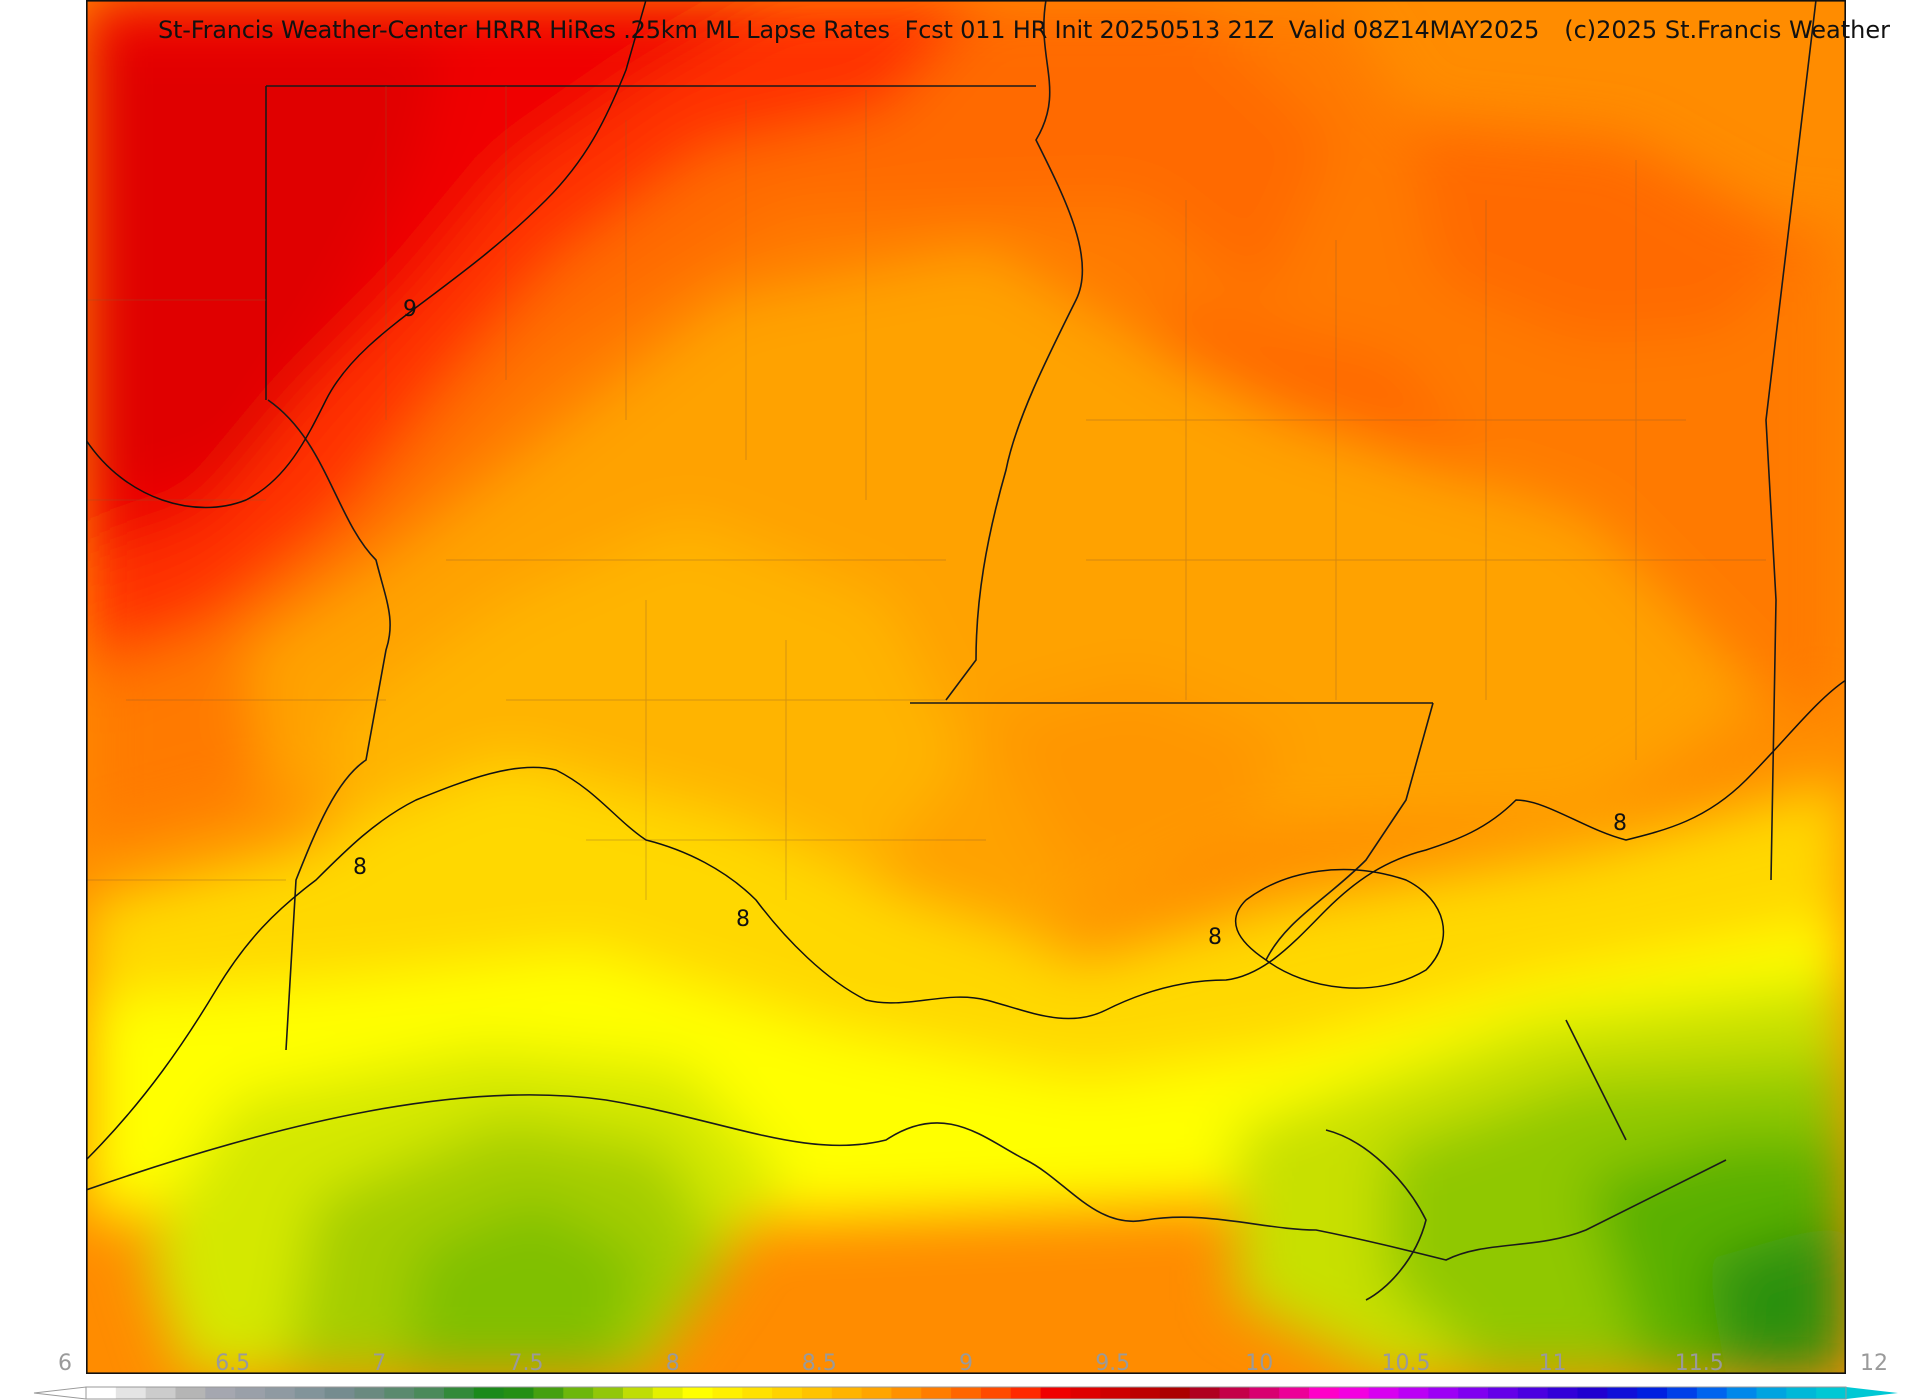 This screenshot has height=1400, width=1920. What do you see at coordinates (1014, 350) in the screenshot?
I see `river-boundary-central` at bounding box center [1014, 350].